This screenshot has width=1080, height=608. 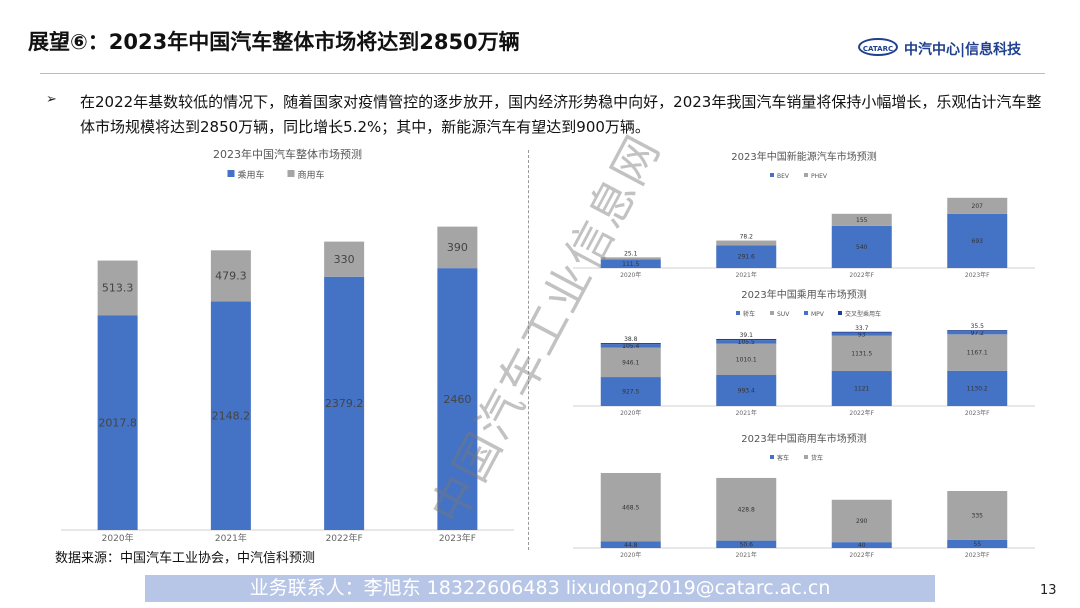 I want to click on bar-交叉型乘用车-2023年F, so click(x=977, y=331).